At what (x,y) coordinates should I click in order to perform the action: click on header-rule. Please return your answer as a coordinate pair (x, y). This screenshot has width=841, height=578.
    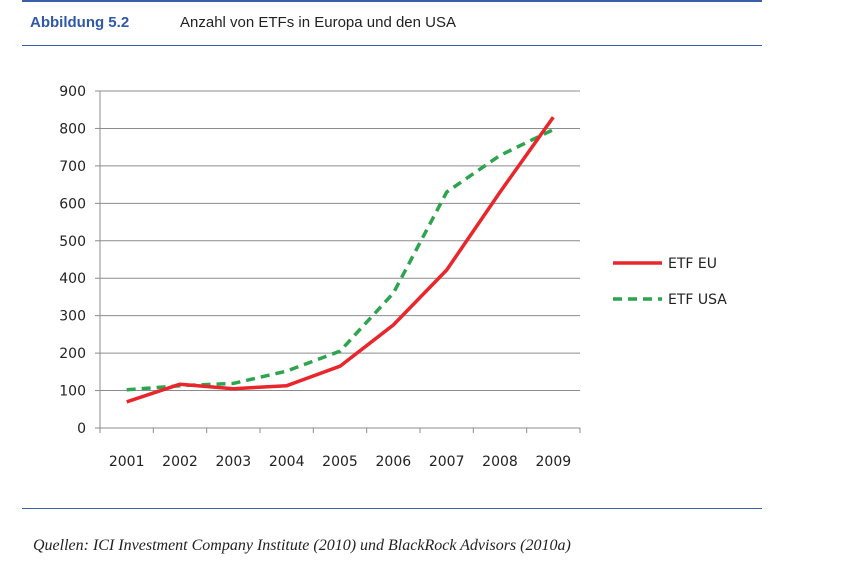
    Looking at the image, I should click on (392, 45).